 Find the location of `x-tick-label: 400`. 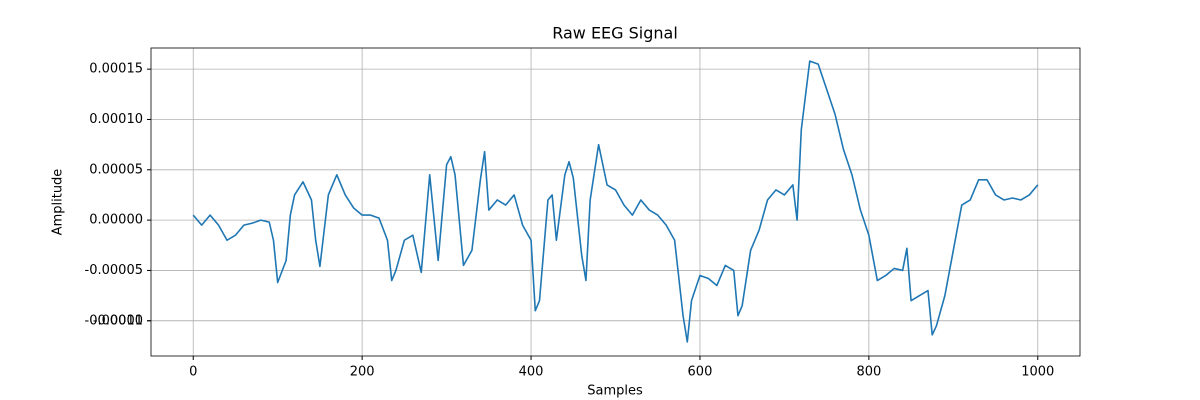

x-tick-label: 400 is located at coordinates (531, 372).